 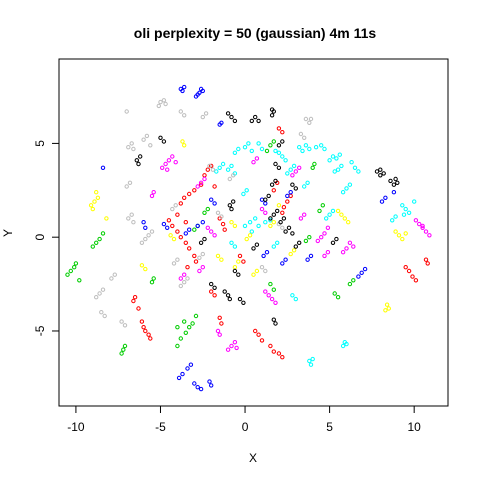 What do you see at coordinates (40, 143) in the screenshot?
I see `y-tick-label: 5` at bounding box center [40, 143].